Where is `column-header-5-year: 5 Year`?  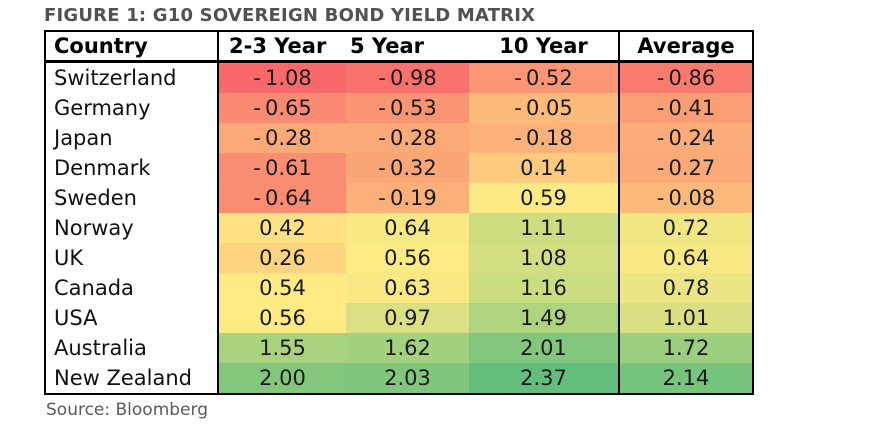
column-header-5-year: 5 Year is located at coordinates (407, 47).